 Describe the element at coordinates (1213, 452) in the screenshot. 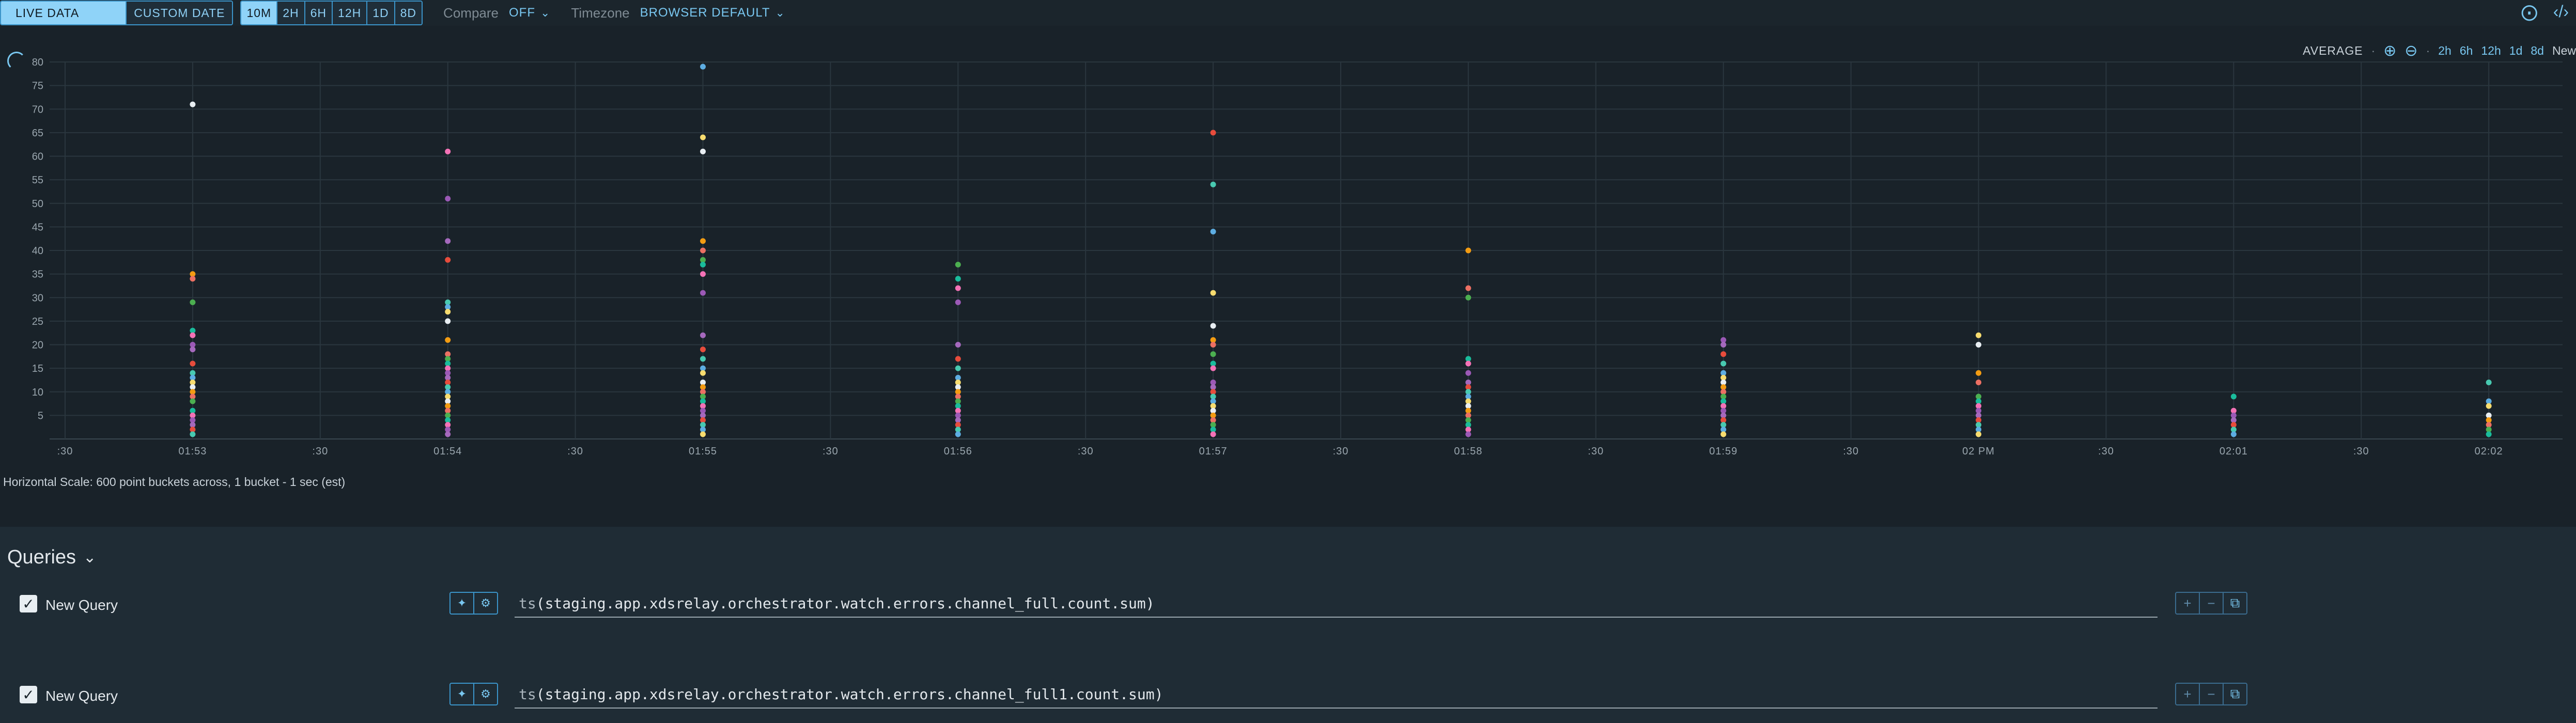

I see `x-tick-label: 01:57` at that location.